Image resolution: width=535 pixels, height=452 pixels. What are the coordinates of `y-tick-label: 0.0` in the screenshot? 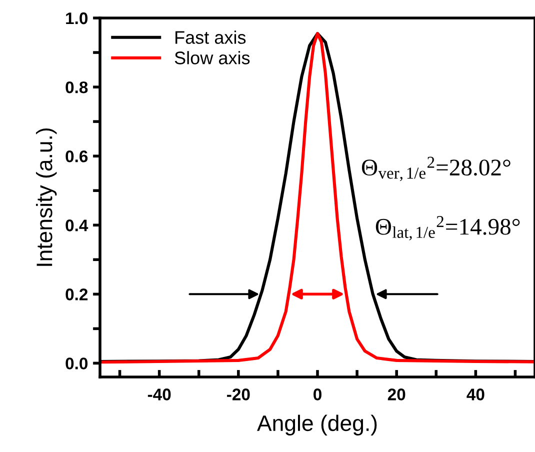 It's located at (77, 364).